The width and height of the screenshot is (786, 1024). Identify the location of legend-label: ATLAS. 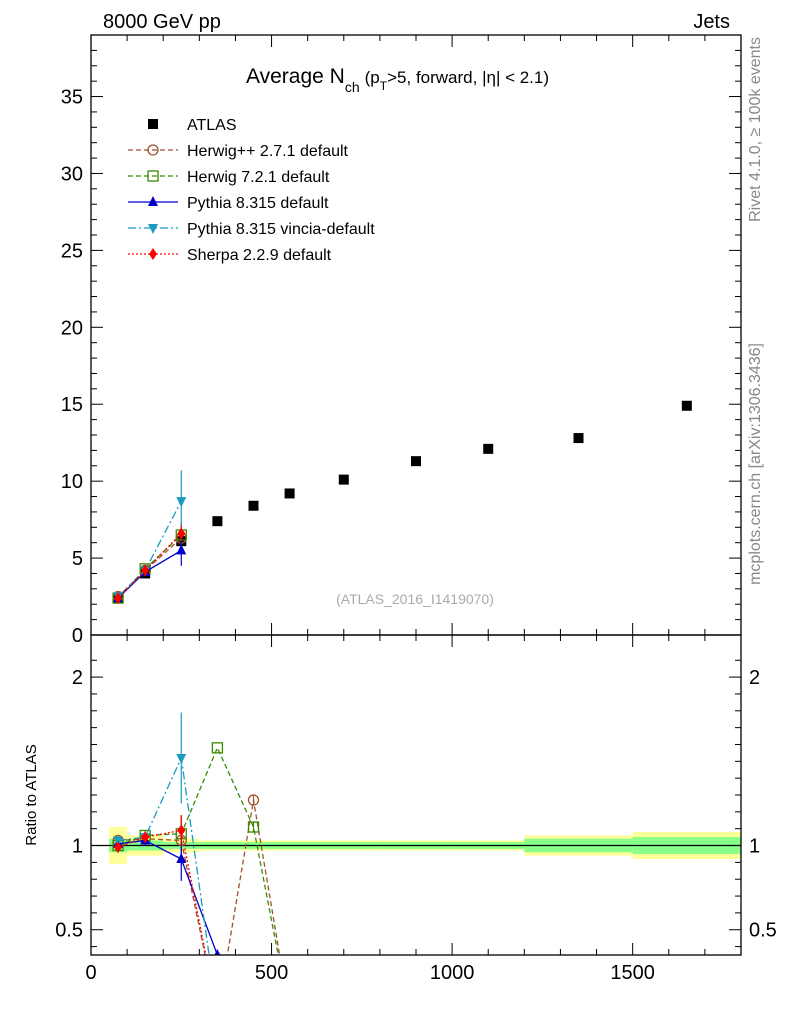
(212, 125).